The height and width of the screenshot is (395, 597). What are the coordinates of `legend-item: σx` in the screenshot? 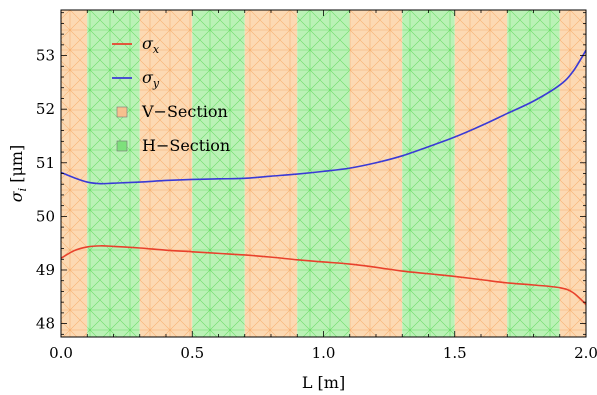 It's located at (136, 45).